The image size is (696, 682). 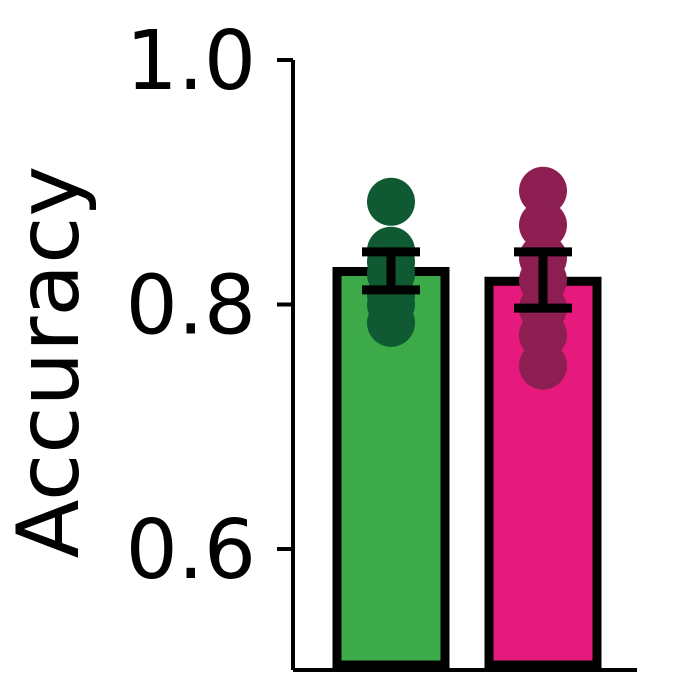 I want to click on error-bars, so click(x=467, y=280).